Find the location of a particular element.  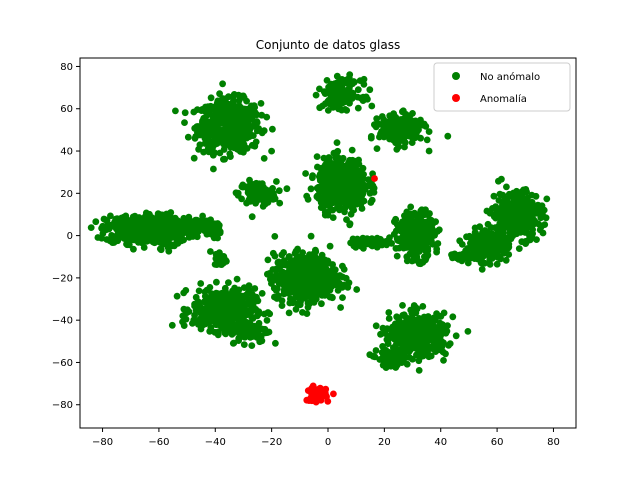

chart-title: Conjunto de datos glass is located at coordinates (328, 45).